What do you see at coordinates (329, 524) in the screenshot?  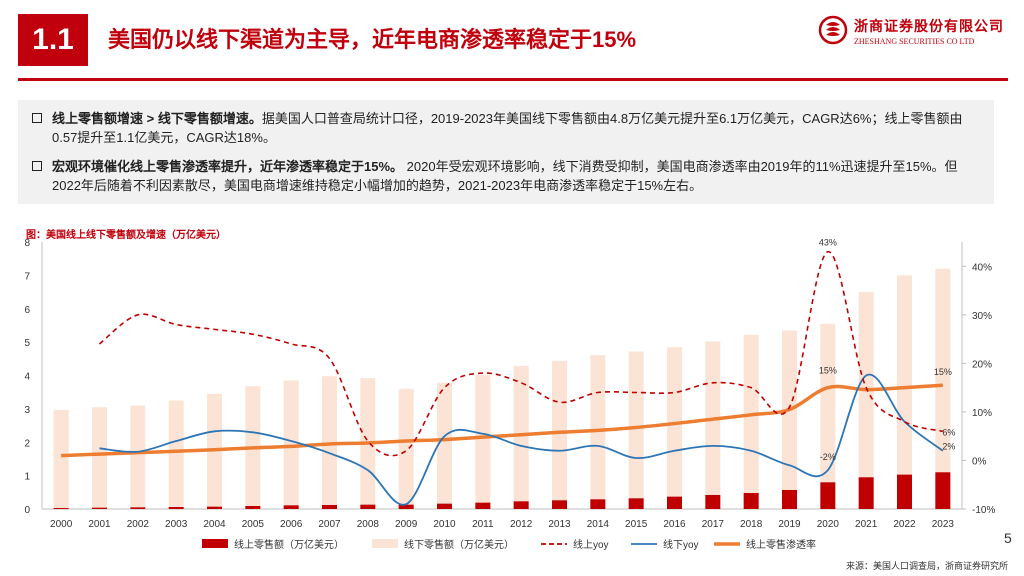 I see `x-tick-label: 2007` at bounding box center [329, 524].